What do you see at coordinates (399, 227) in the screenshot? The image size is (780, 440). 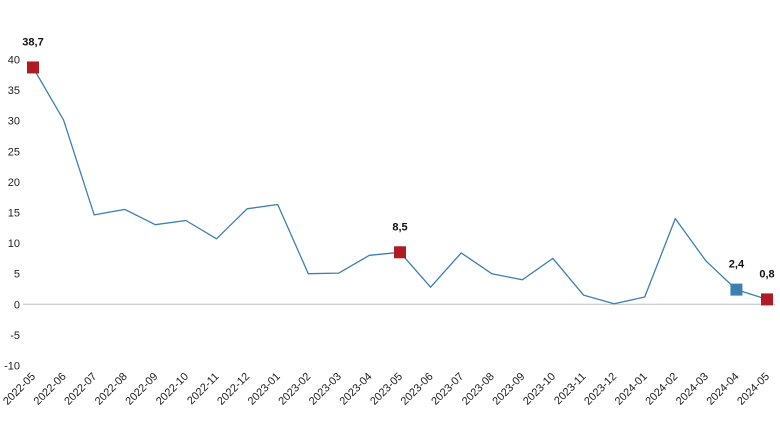 I see `data-label: 8,5` at bounding box center [399, 227].